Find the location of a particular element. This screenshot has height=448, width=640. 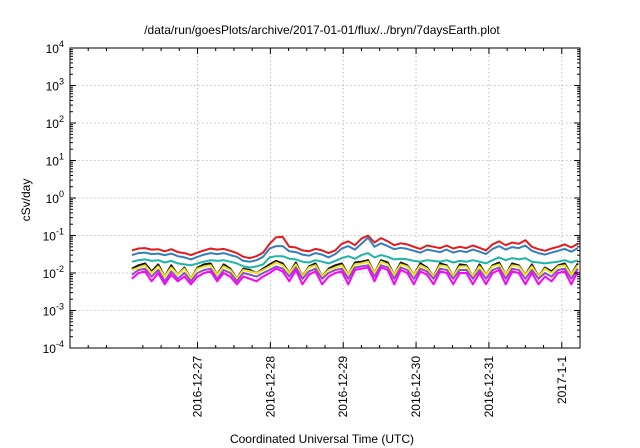

y-tick-label: 10³ is located at coordinates (55, 85).